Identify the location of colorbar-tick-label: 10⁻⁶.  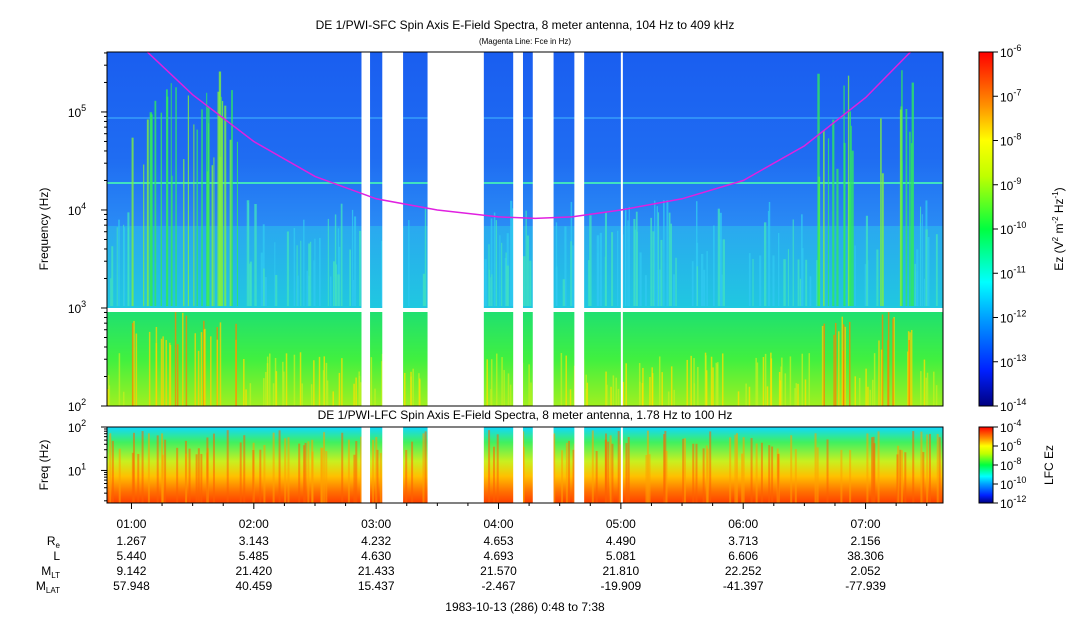
(1010, 445).